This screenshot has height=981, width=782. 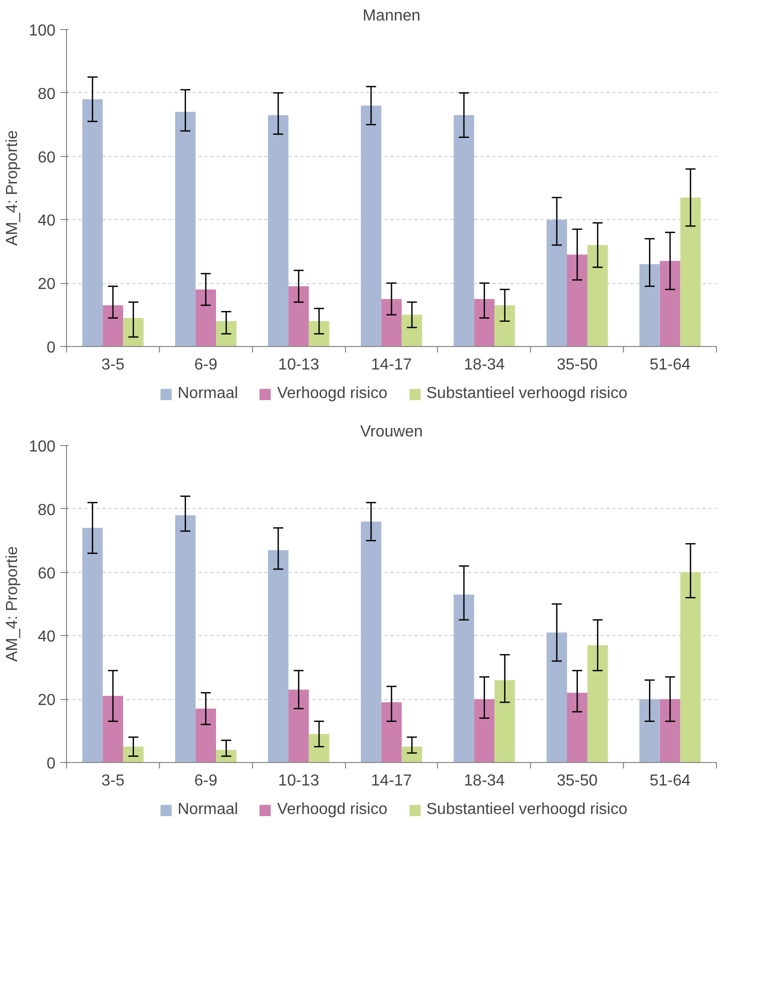 What do you see at coordinates (391, 432) in the screenshot?
I see `chart-title: Vrouwen` at bounding box center [391, 432].